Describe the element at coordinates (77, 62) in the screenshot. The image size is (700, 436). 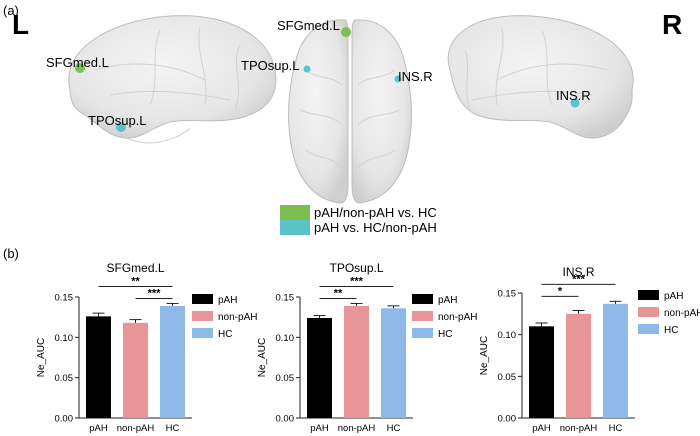
I see `label-sfgmed-left: SFGmed.L` at that location.